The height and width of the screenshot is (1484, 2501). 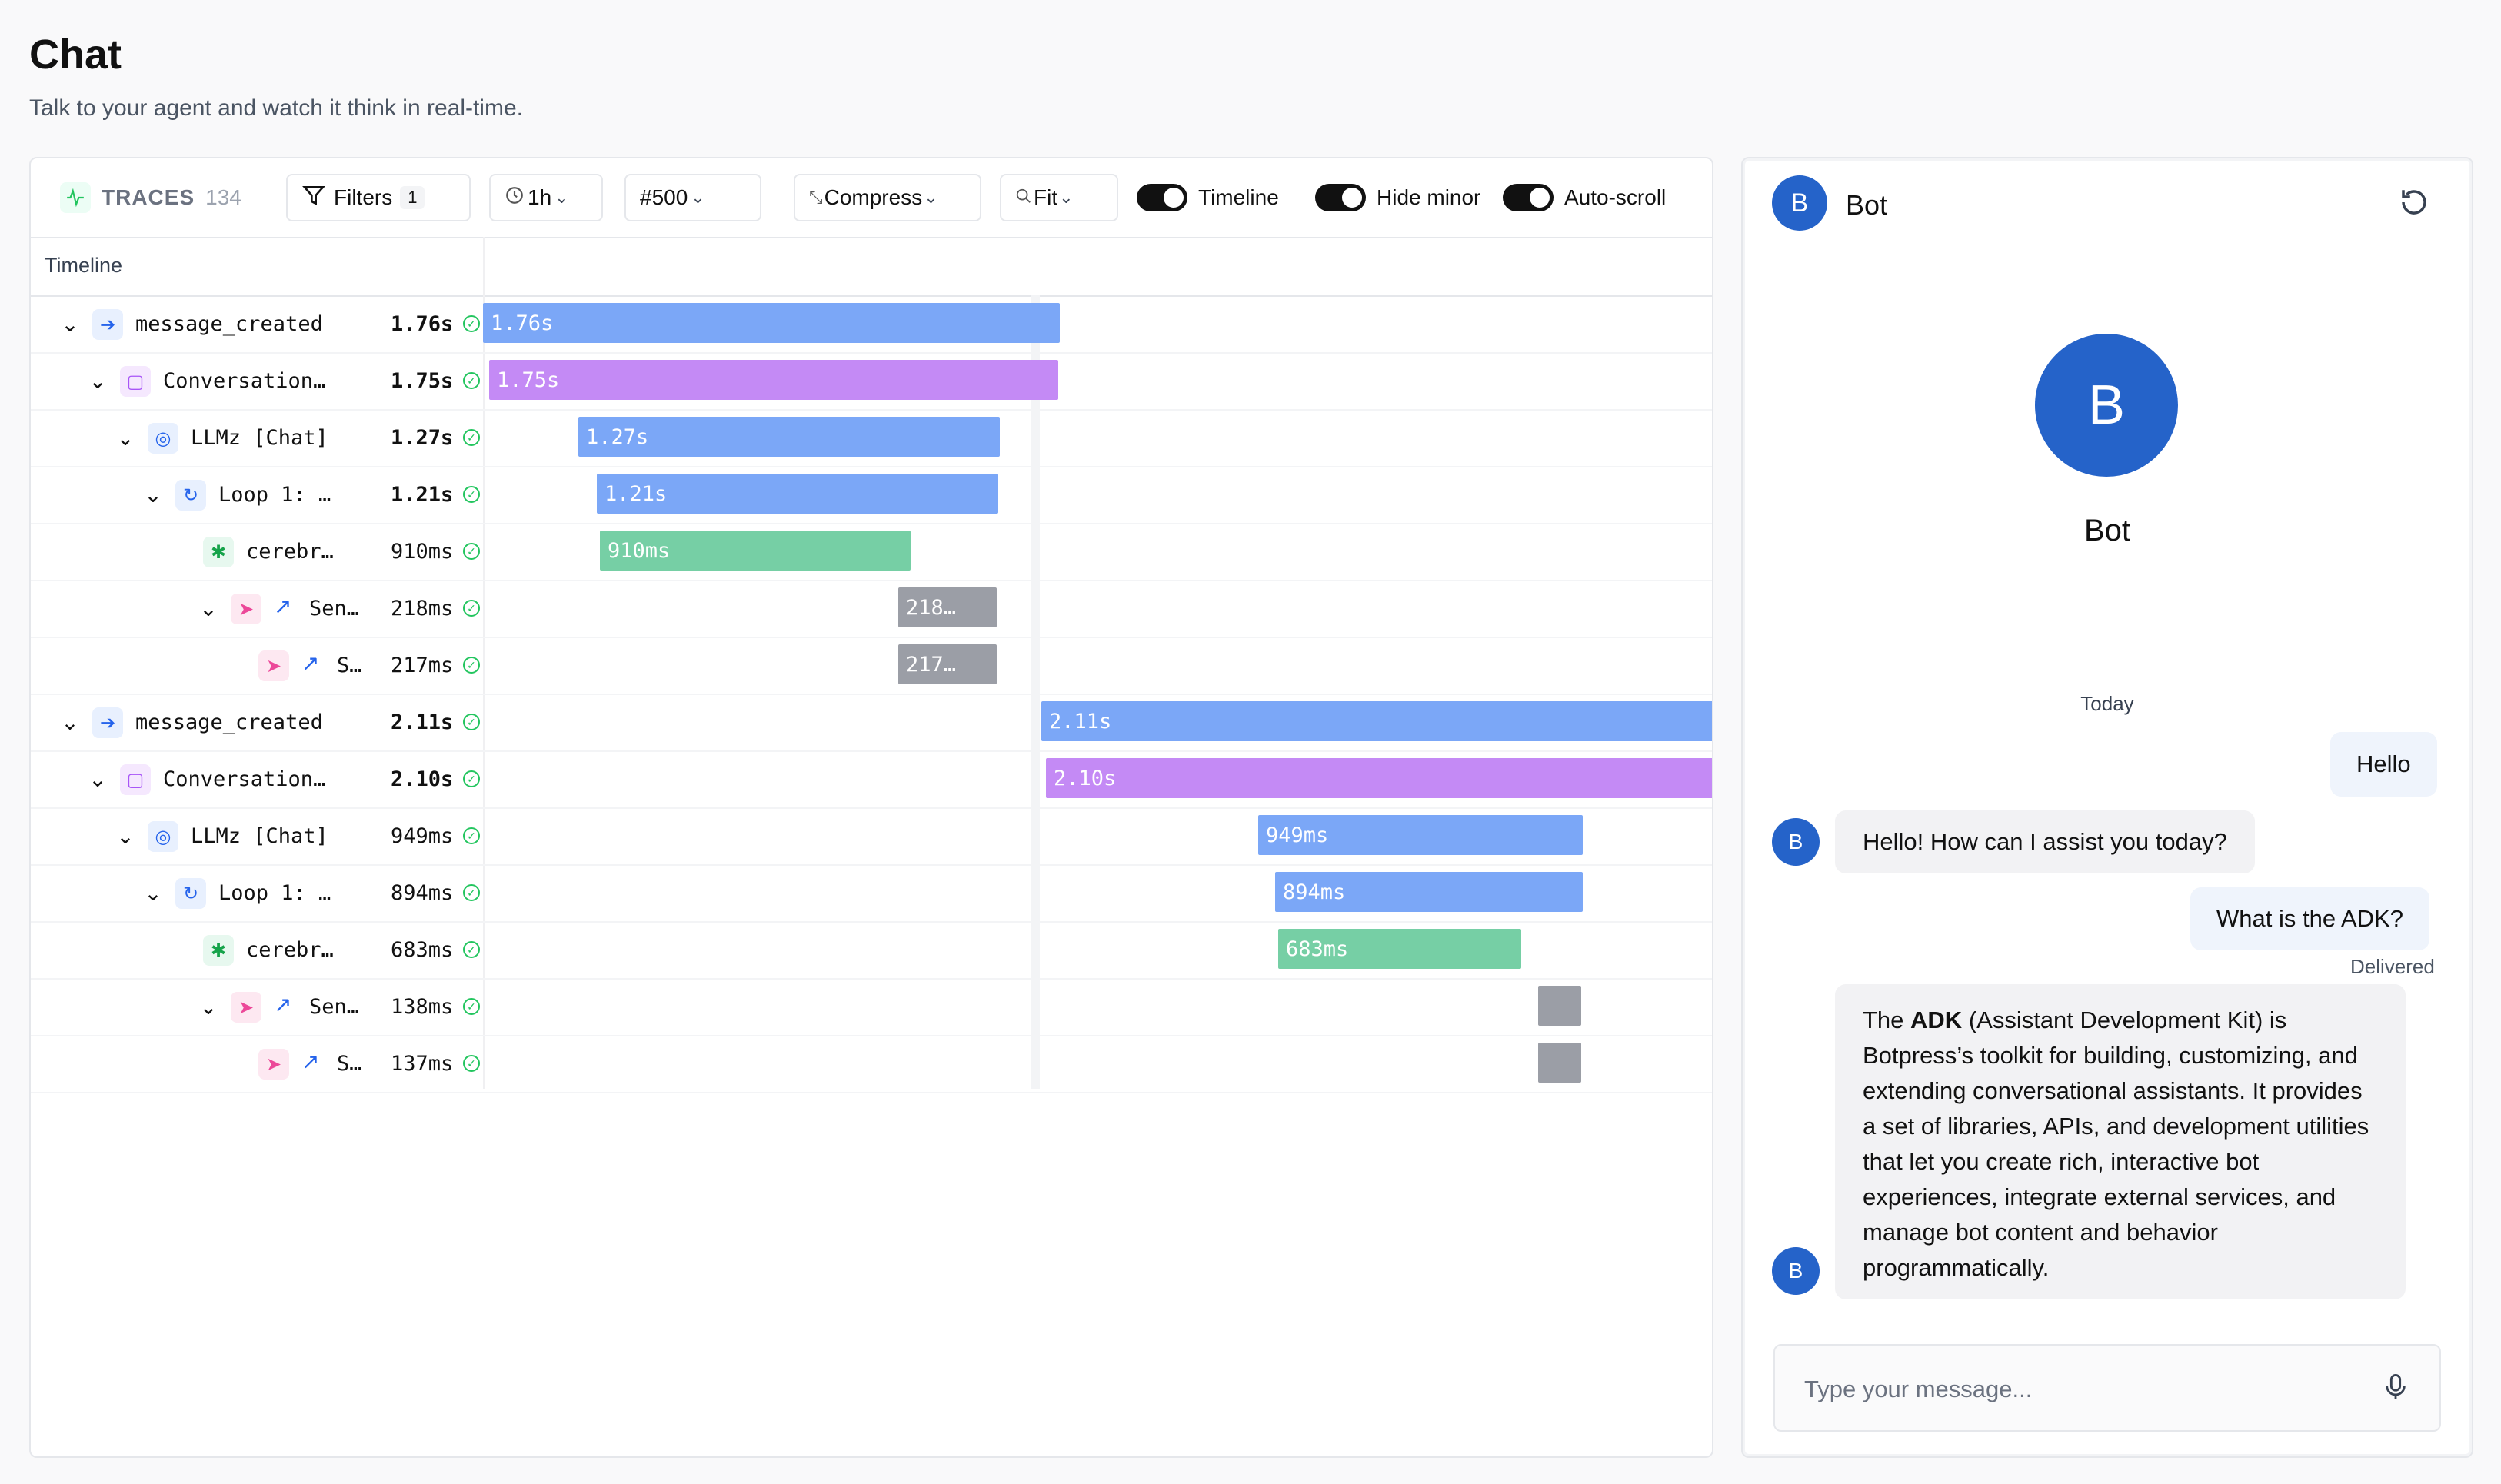 I want to click on span-duration: 1.27s, so click(x=422, y=438).